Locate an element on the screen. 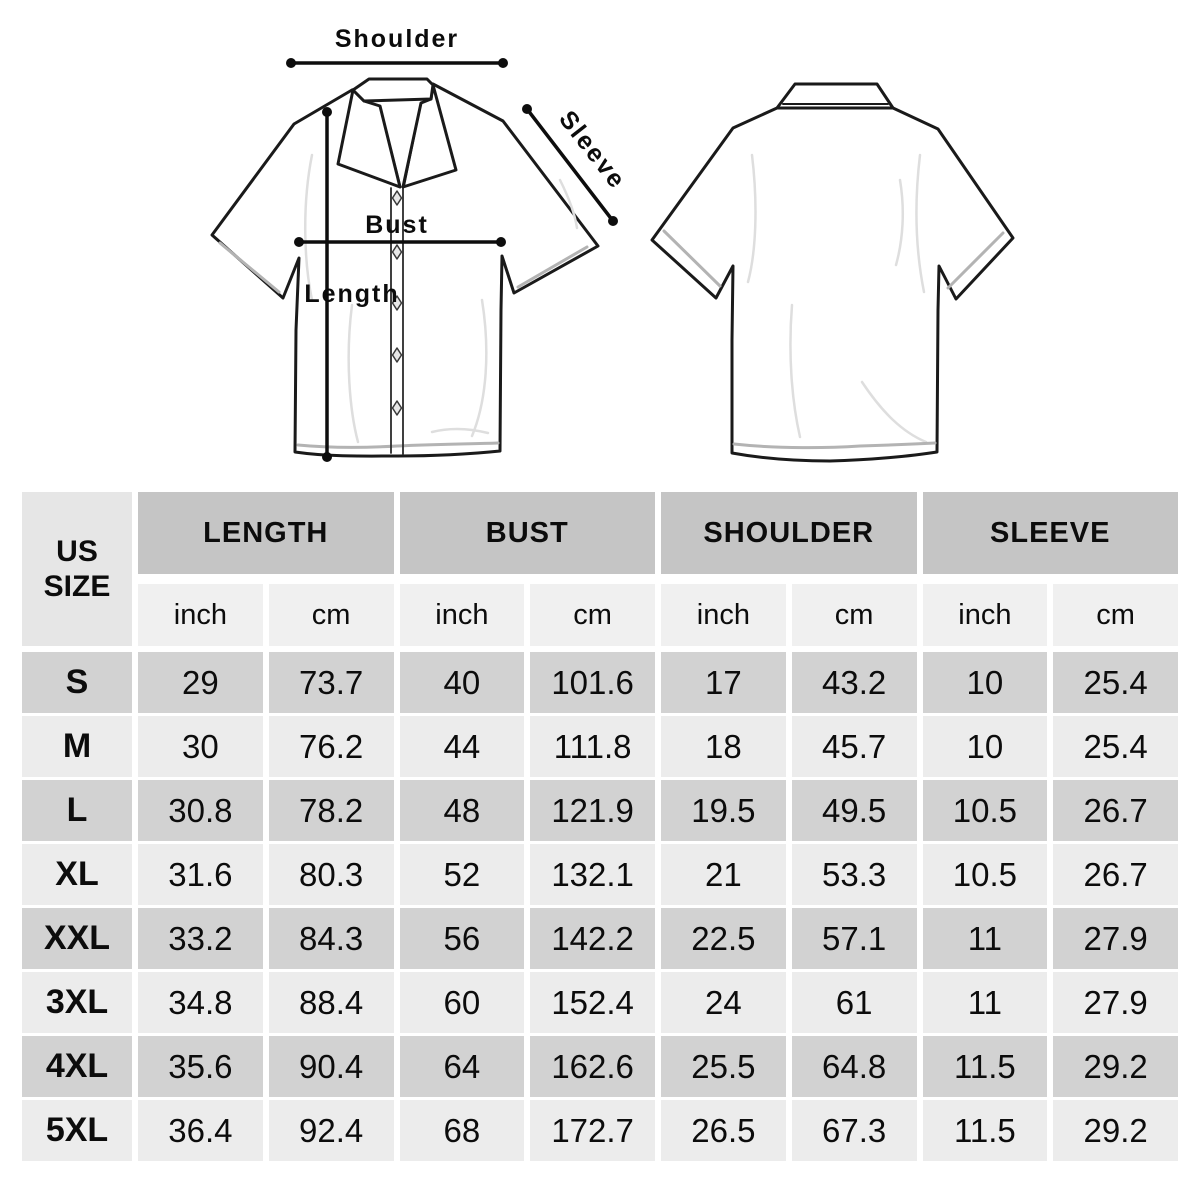  table-cell: 56 is located at coordinates (462, 938).